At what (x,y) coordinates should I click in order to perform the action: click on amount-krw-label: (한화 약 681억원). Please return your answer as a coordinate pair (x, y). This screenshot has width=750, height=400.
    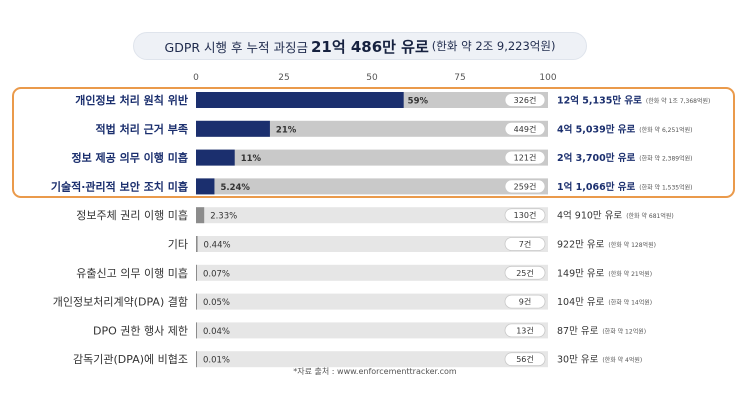
    Looking at the image, I should click on (650, 216).